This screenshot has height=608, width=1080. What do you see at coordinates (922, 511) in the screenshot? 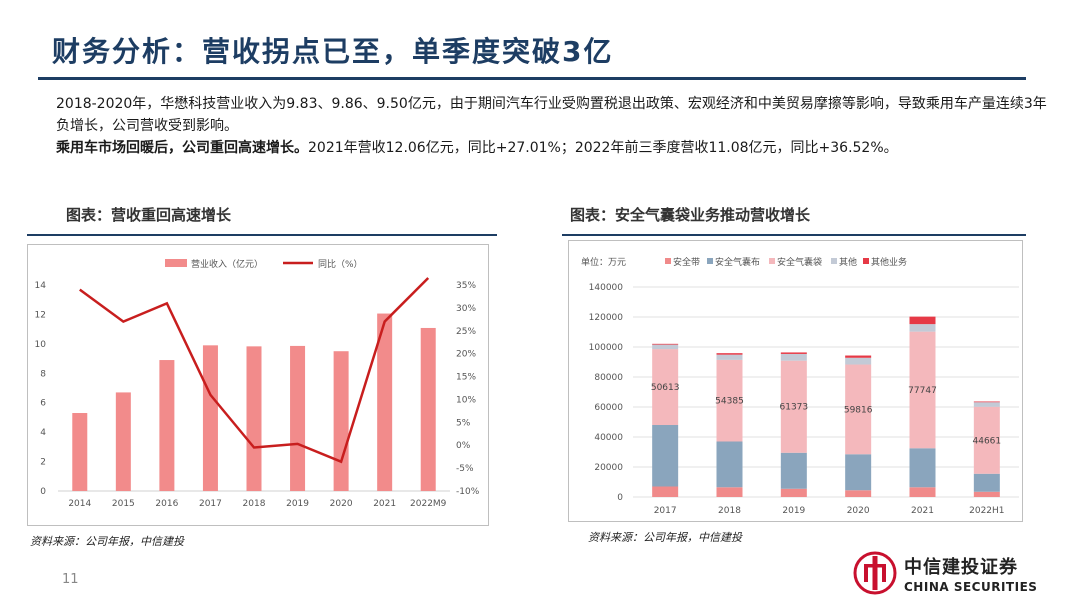
I see `x-tick-label: 2021` at bounding box center [922, 511].